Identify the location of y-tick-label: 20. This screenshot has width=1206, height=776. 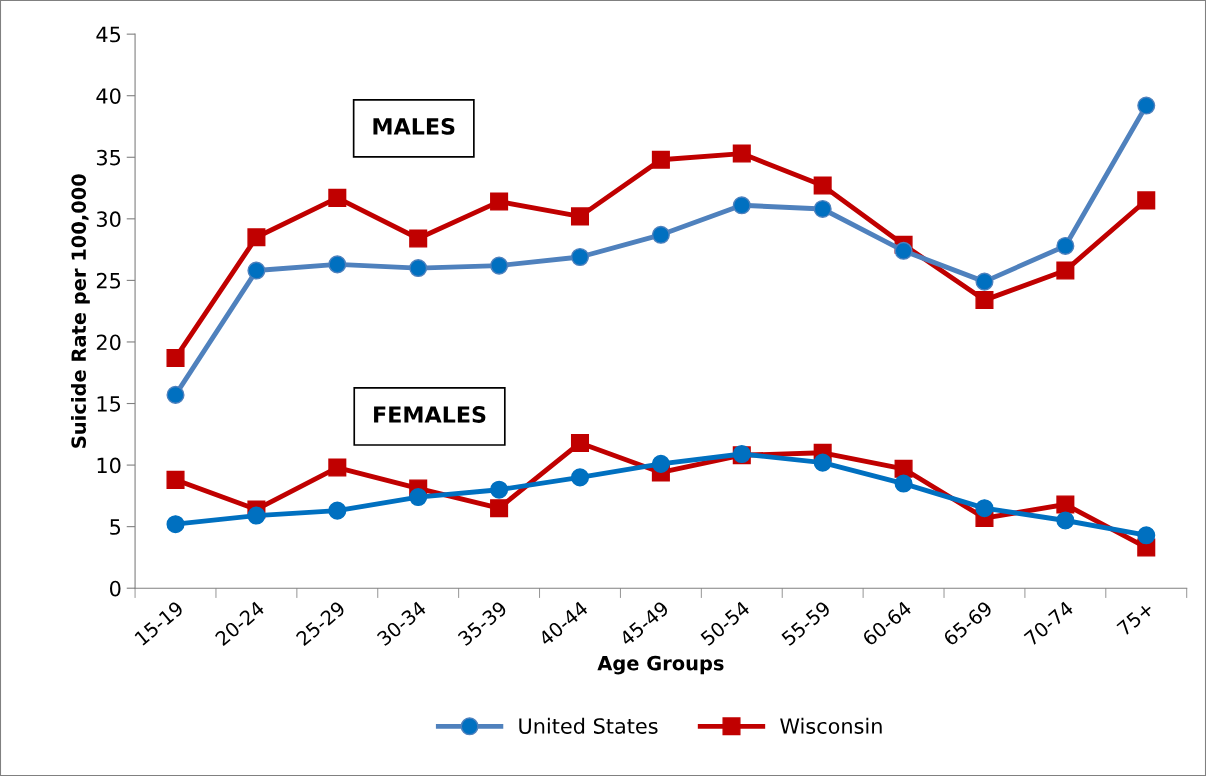
(108, 342).